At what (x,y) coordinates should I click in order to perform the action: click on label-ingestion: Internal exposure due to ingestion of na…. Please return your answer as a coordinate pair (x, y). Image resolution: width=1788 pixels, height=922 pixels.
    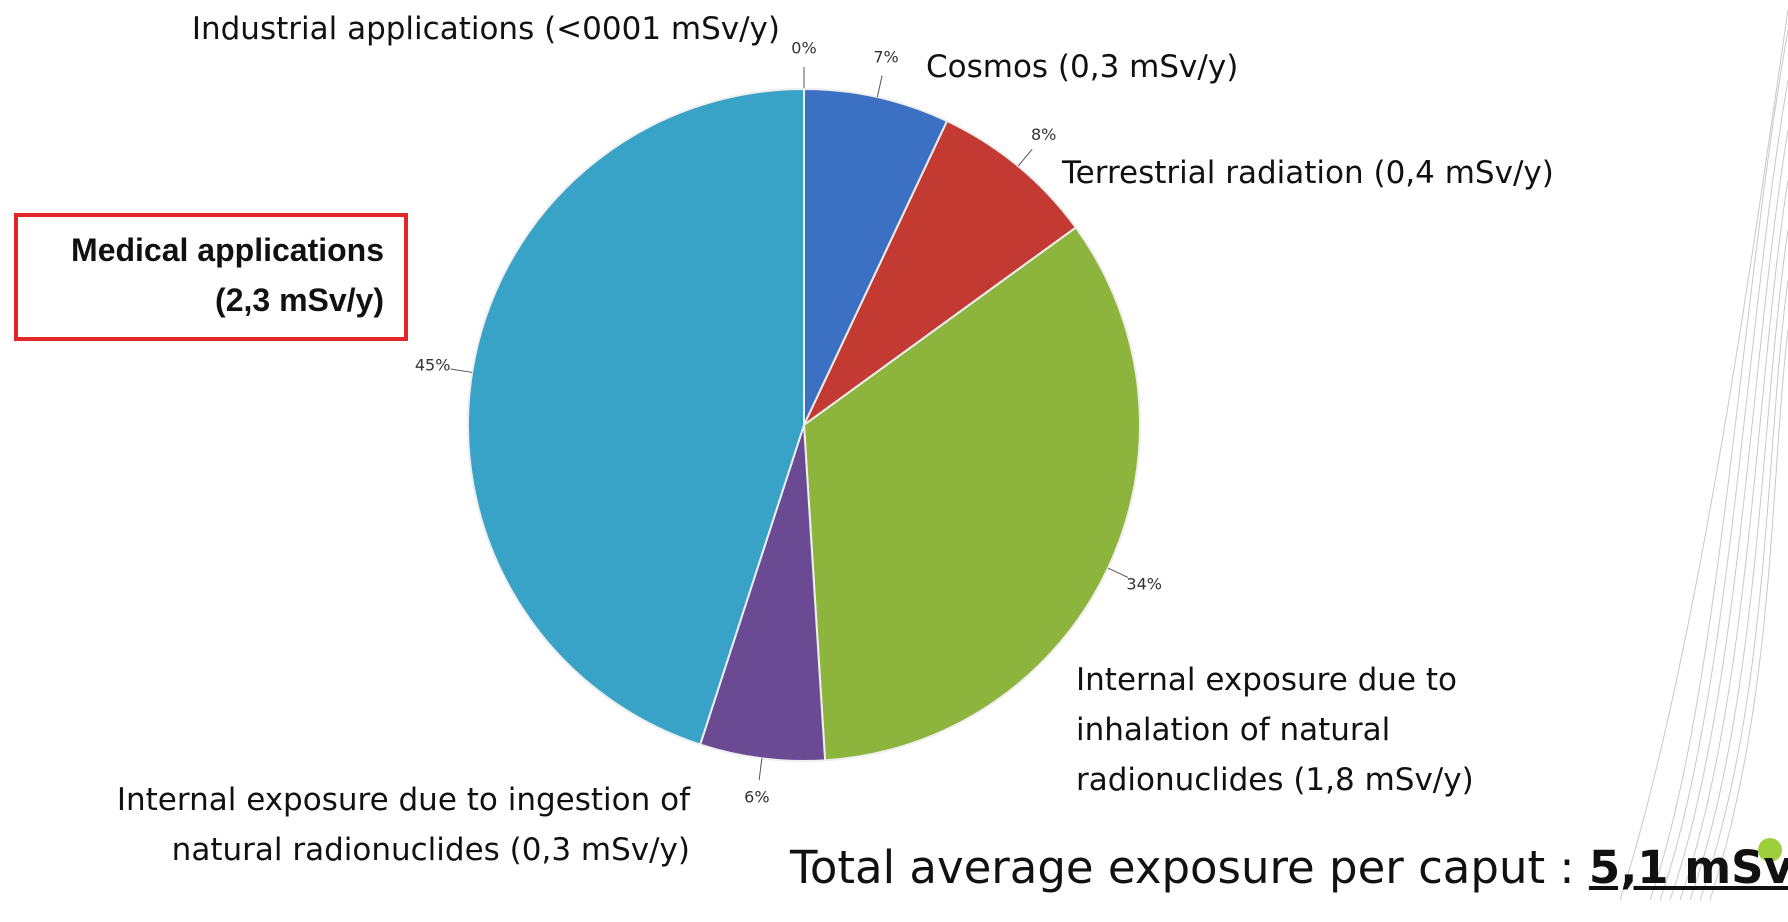
    Looking at the image, I should click on (403, 825).